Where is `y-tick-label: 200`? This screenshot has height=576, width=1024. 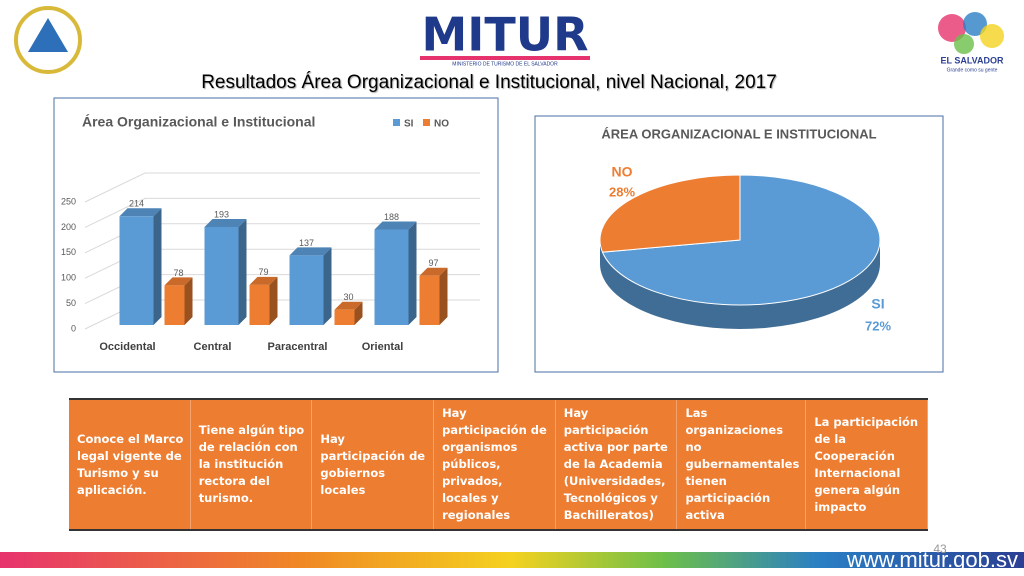
y-tick-label: 200 is located at coordinates (68, 227).